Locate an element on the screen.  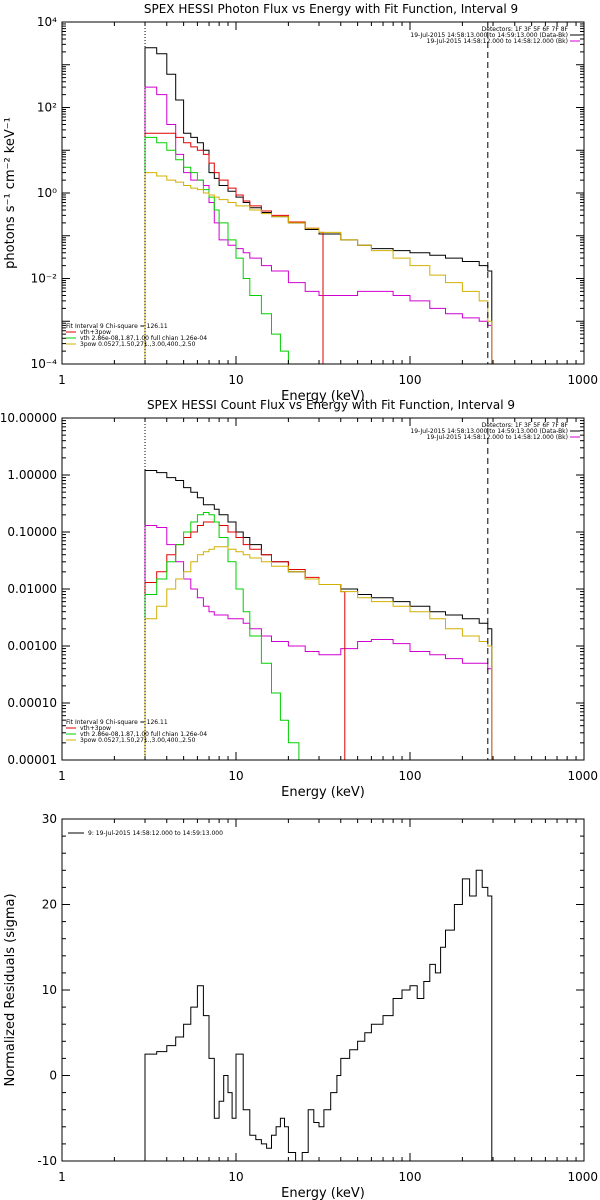
y-tick-label: 10.00000 is located at coordinates (28, 418).